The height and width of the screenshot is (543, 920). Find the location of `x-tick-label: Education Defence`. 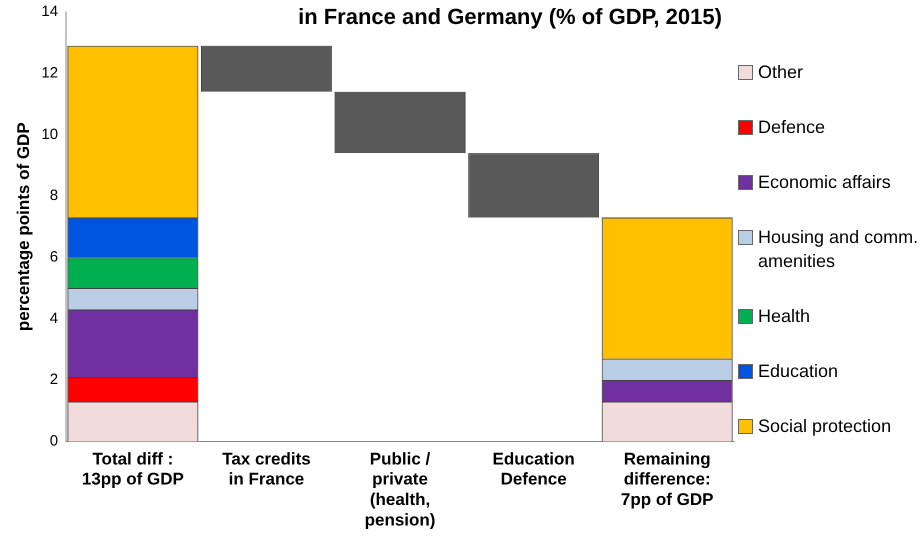

x-tick-label: Education Defence is located at coordinates (533, 469).